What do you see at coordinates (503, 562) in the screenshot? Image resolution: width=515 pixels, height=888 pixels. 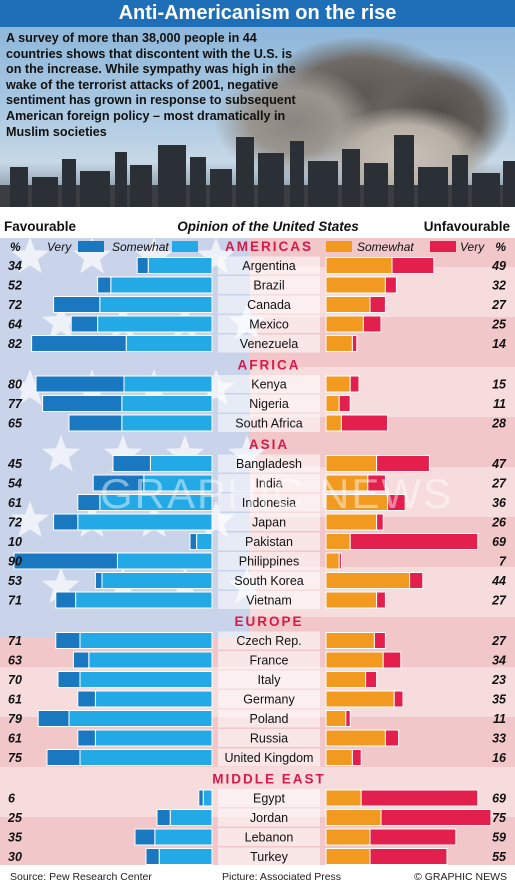 I see `unfavourable-value: 7` at bounding box center [503, 562].